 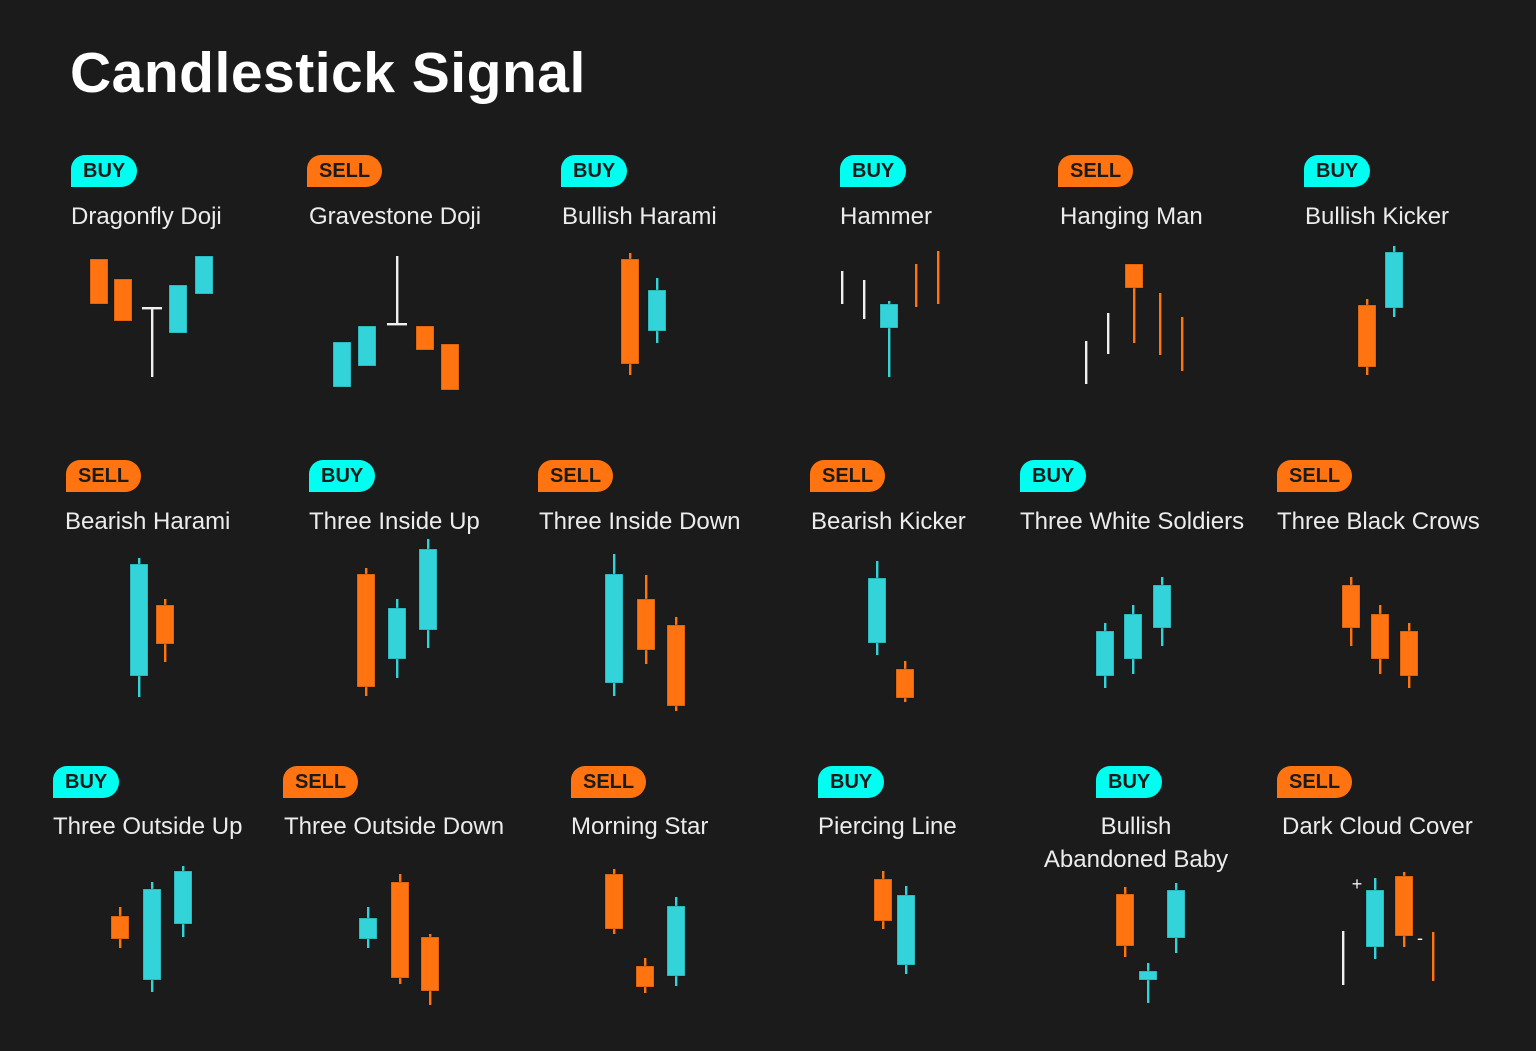 I want to click on plus-sign: +, so click(x=1357, y=884).